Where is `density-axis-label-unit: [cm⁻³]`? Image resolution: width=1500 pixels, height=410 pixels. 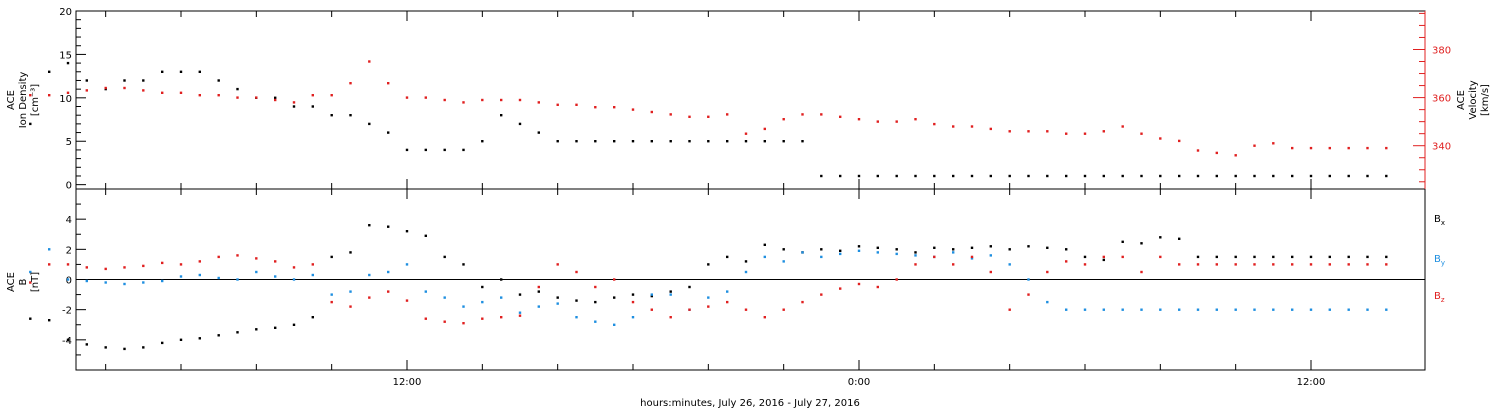
density-axis-label-unit: [cm⁻³] is located at coordinates (35, 100).